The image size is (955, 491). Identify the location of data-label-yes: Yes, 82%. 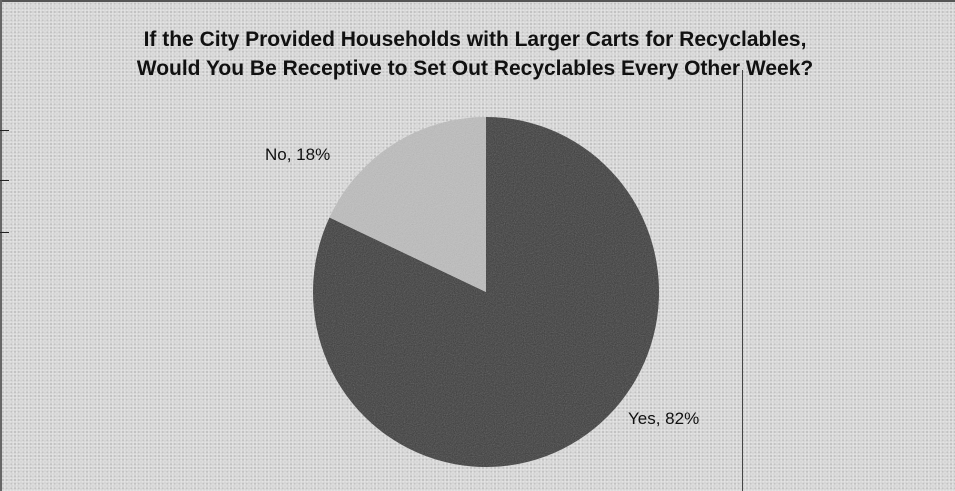
(663, 418).